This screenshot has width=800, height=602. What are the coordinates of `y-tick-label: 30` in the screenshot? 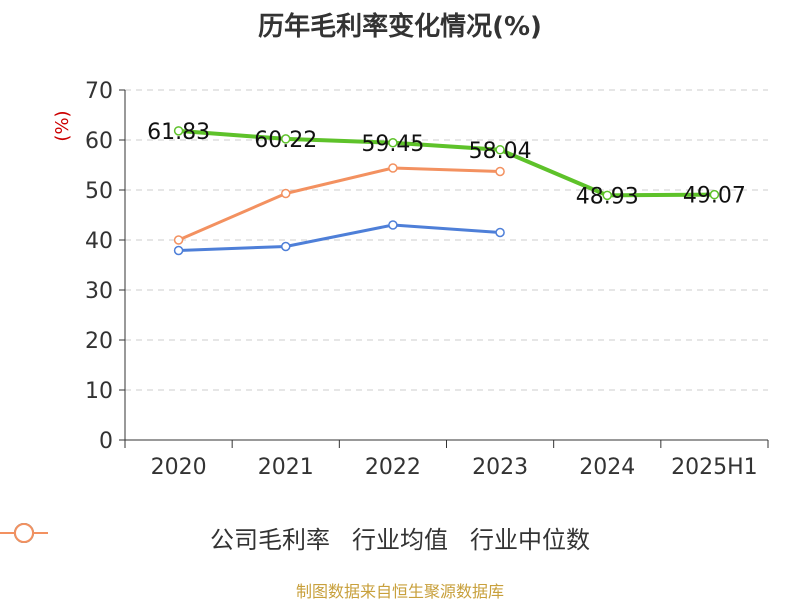 It's located at (99, 291).